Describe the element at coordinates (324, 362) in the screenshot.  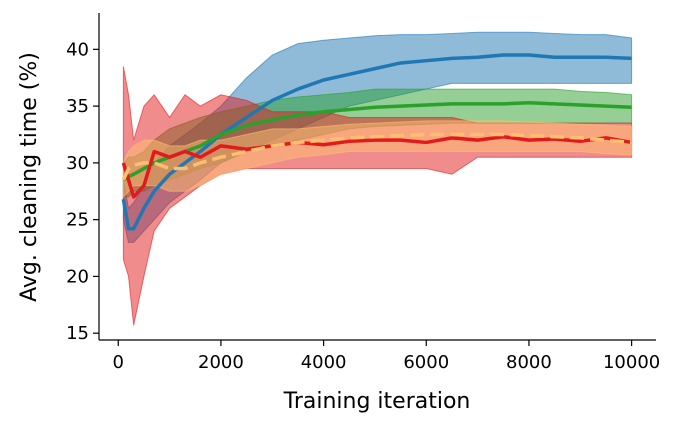
I see `x-tick-label: 4000` at that location.